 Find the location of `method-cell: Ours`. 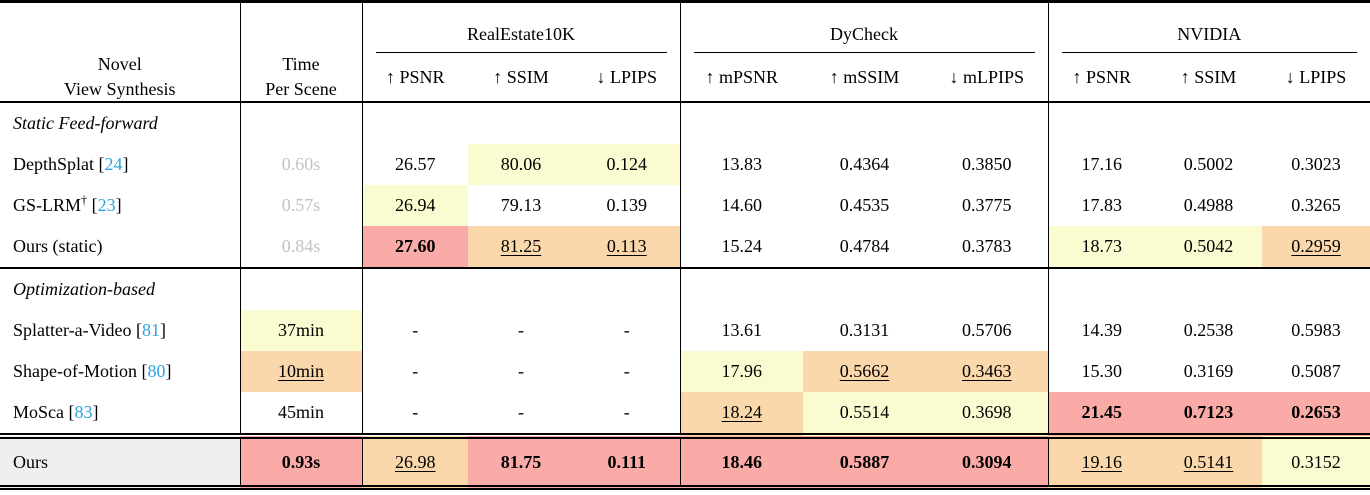

method-cell: Ours is located at coordinates (120, 462).